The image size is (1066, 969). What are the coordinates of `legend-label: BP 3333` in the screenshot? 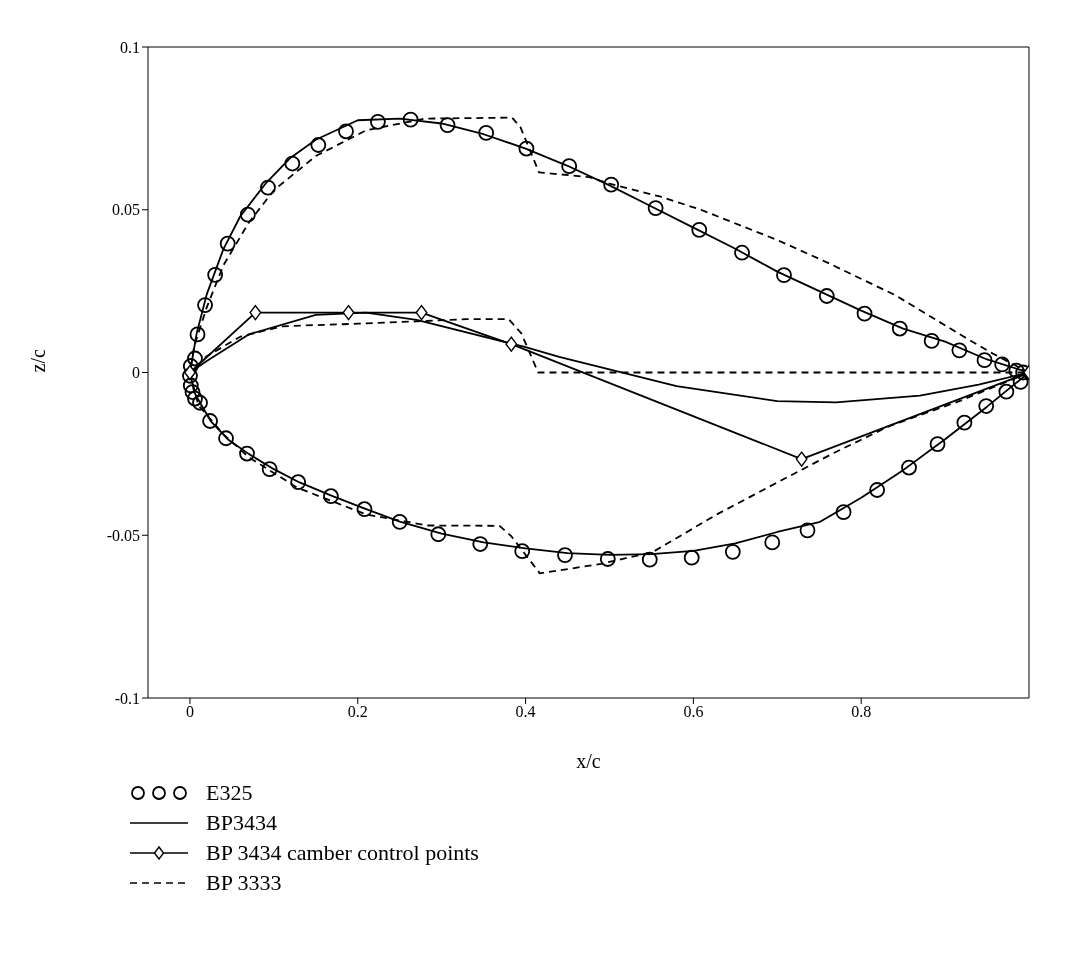 It's located at (244, 883).